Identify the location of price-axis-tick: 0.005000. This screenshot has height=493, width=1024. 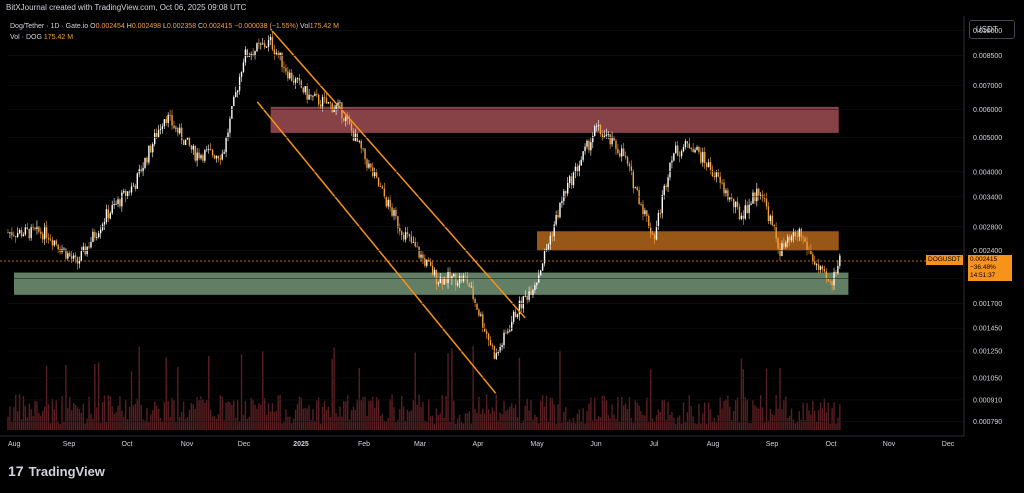
(987, 138).